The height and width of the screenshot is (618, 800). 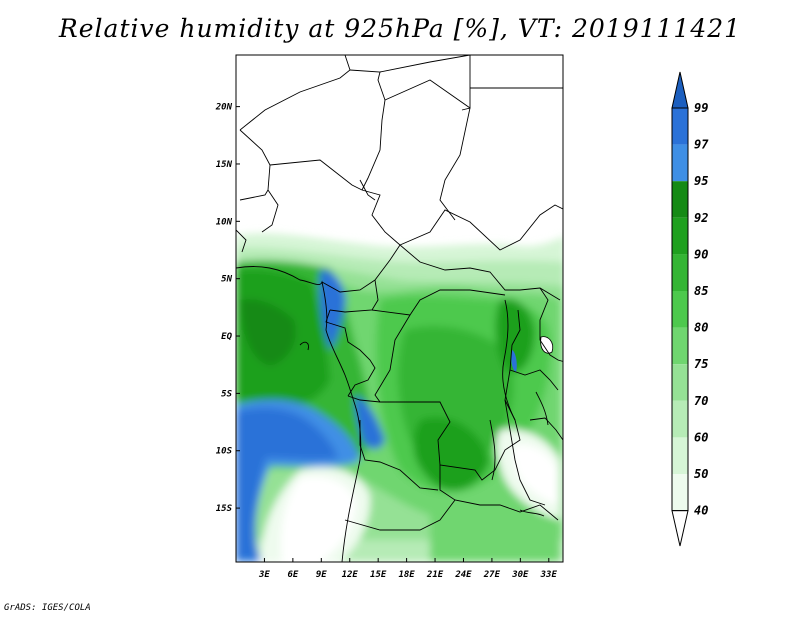 I want to click on lon-label: 21E, so click(x=435, y=575).